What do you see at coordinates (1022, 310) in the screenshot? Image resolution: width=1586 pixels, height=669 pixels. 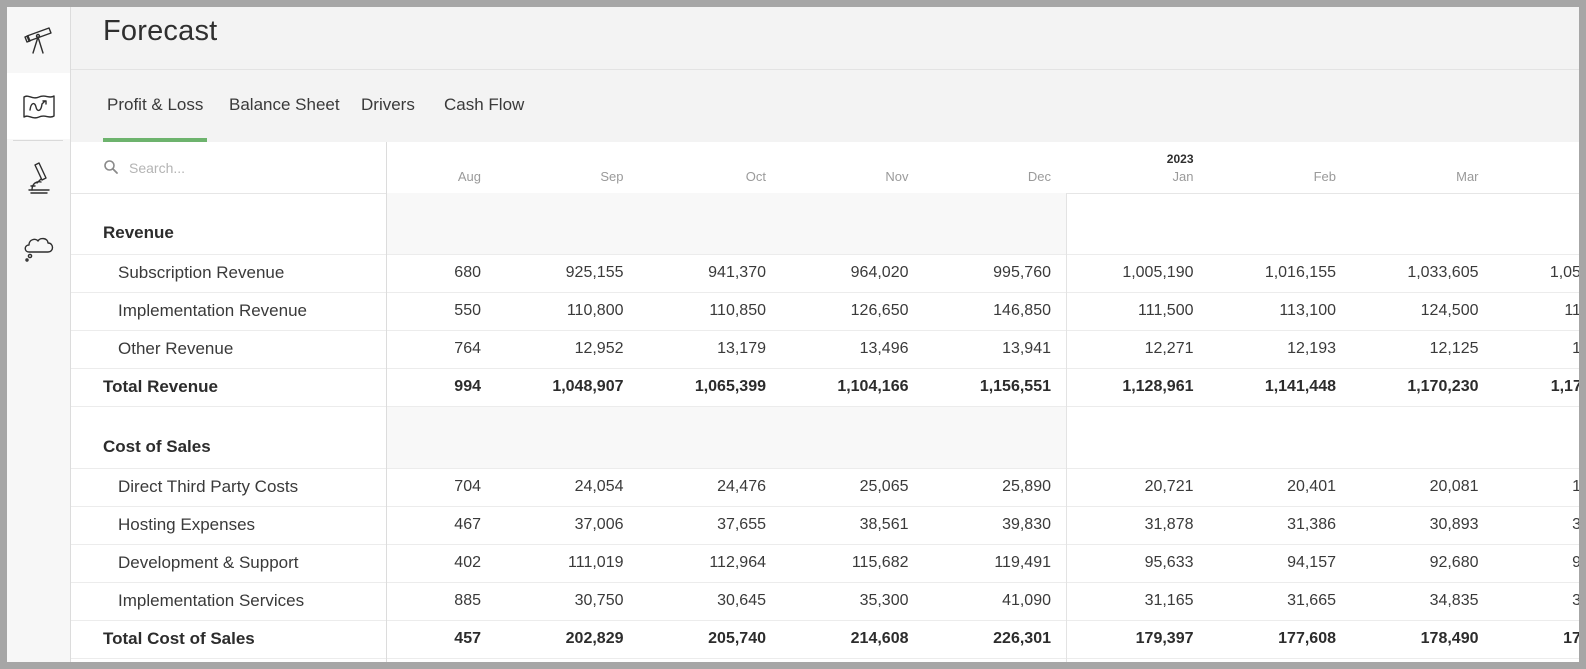 I see `value-cell: 146,850` at bounding box center [1022, 310].